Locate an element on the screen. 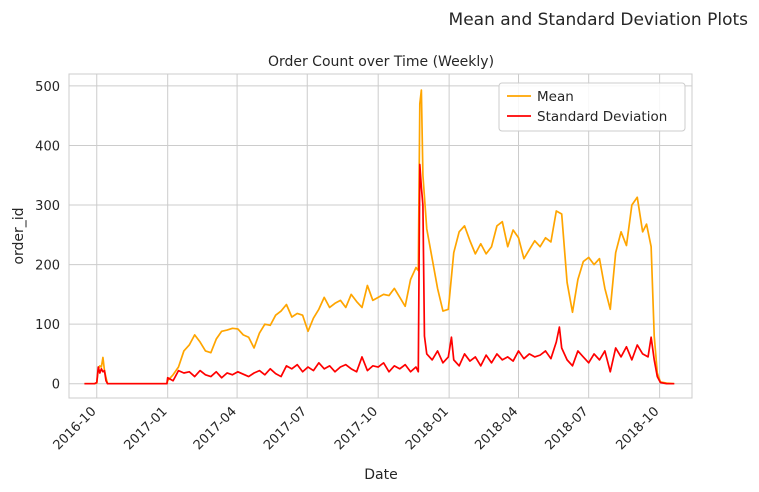 The height and width of the screenshot is (492, 759). y-tick-label: 400 is located at coordinates (47, 146).